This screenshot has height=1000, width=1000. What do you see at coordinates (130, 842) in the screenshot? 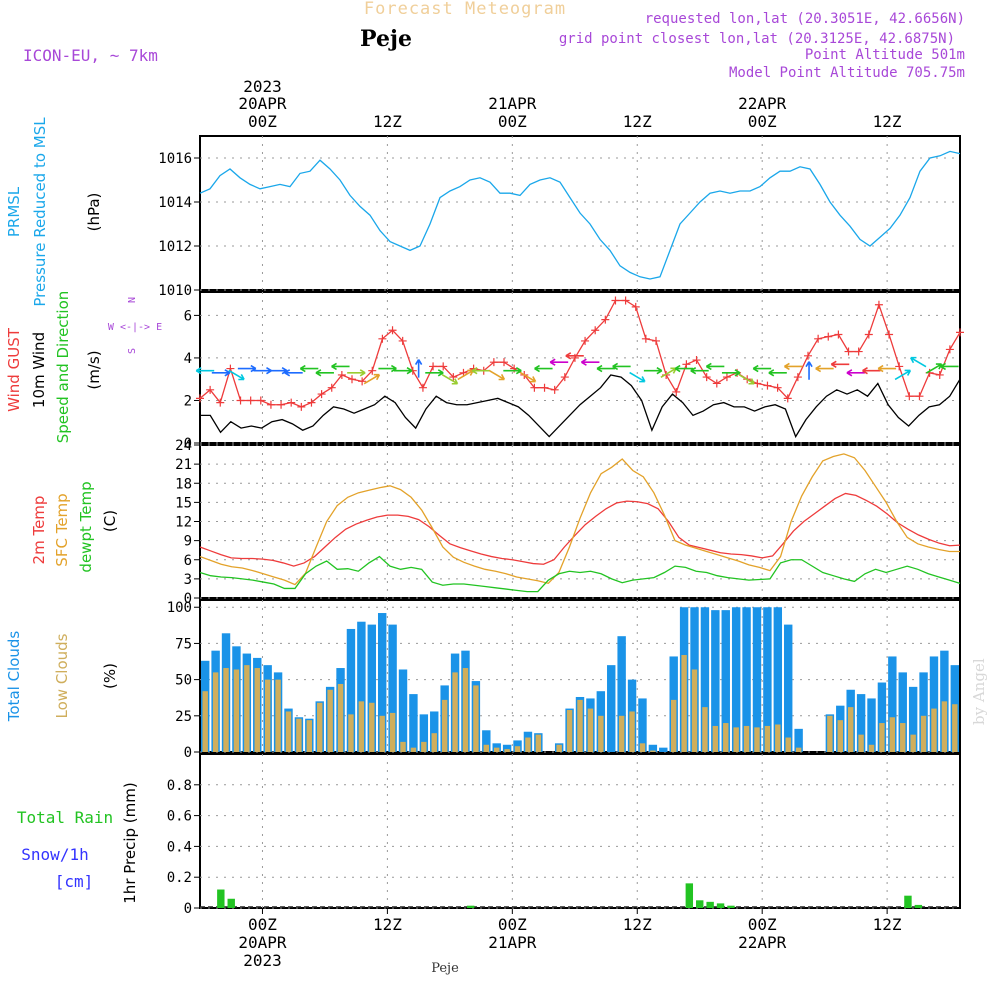
I see `precip-unit: 1hr Precip (mm)` at bounding box center [130, 842].